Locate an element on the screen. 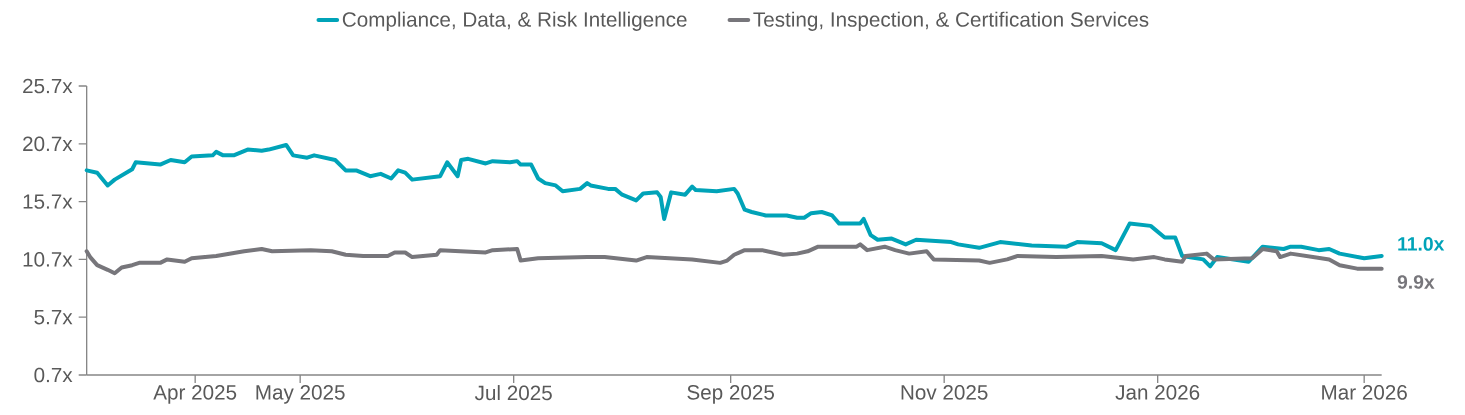 This screenshot has width=1465, height=415. line-series is located at coordinates (734, 259).